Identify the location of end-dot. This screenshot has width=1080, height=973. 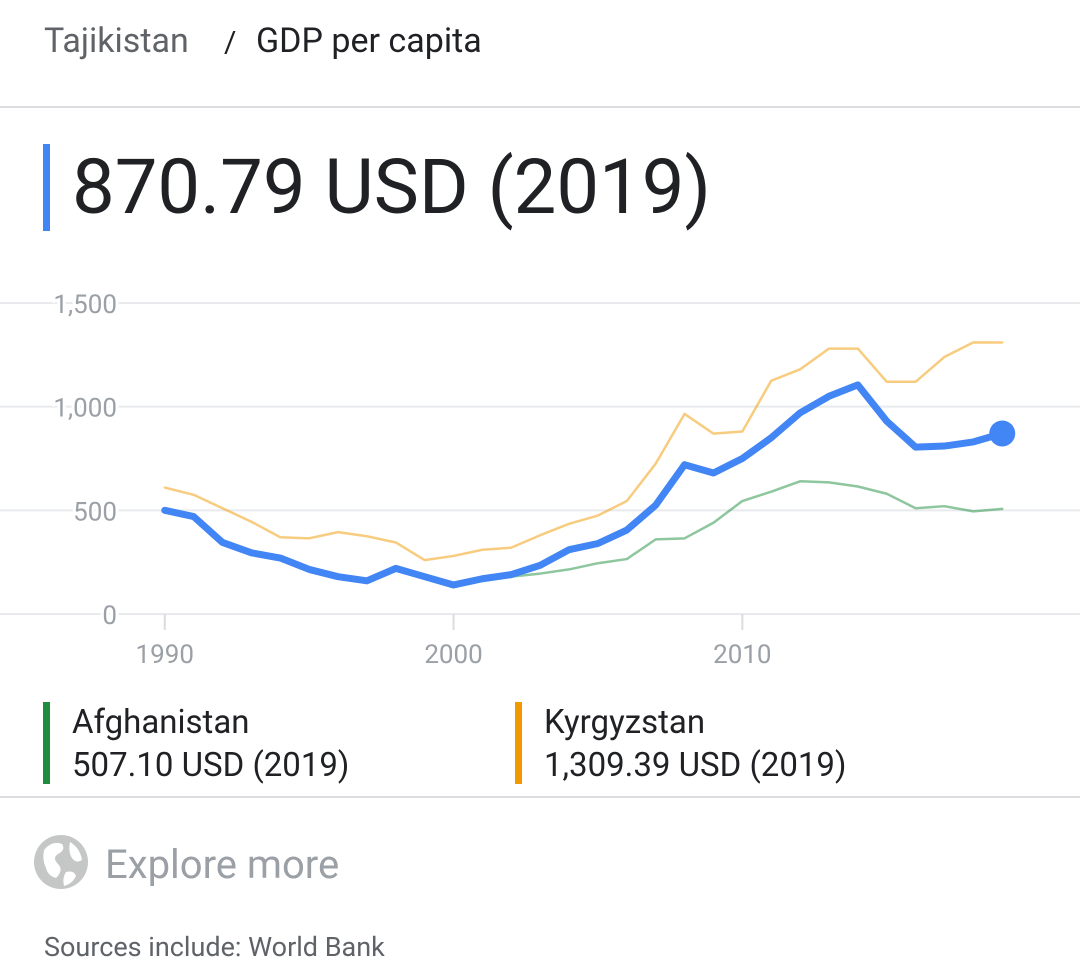
(1002, 433).